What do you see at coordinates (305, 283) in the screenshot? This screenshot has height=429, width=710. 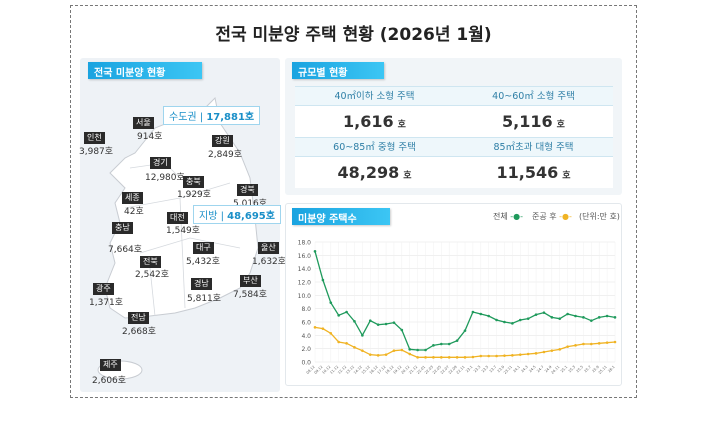 I see `y-tick-label: 12.0` at bounding box center [305, 283].